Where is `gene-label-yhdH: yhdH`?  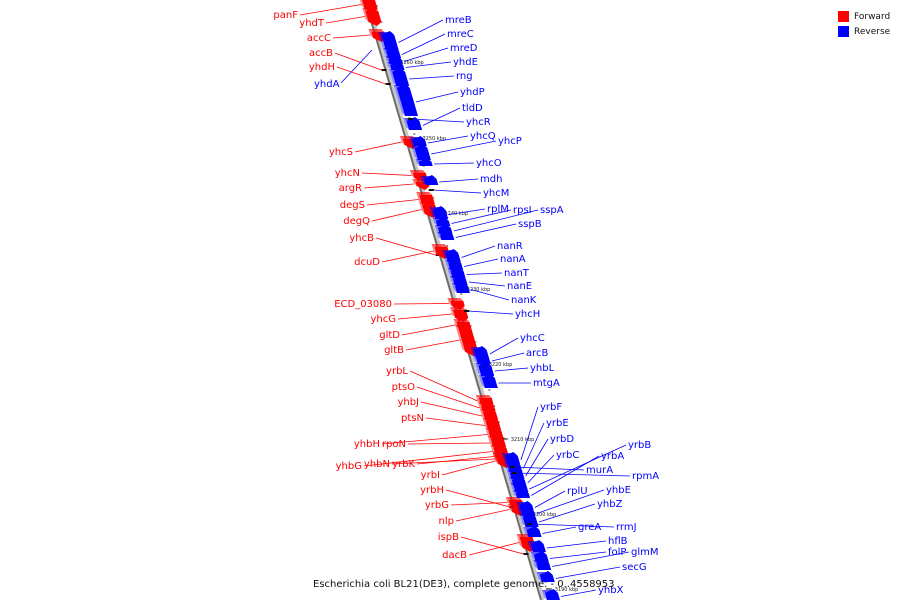
gene-label-yhdH: yhdH is located at coordinates (322, 67).